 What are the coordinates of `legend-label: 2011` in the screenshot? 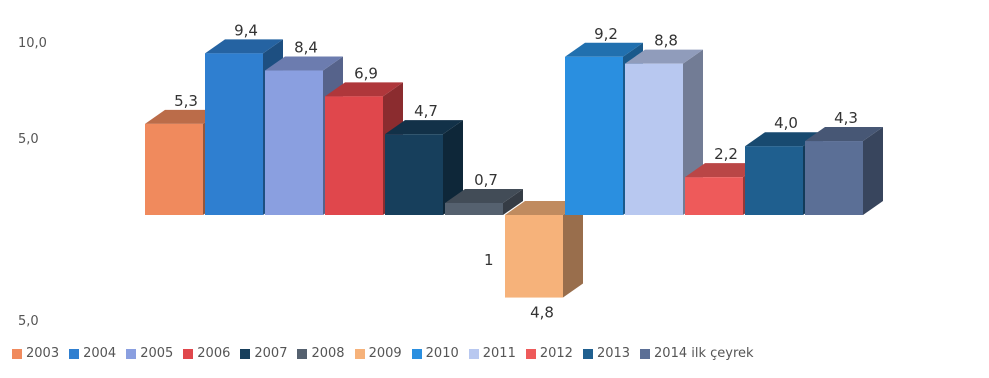 It's located at (499, 353).